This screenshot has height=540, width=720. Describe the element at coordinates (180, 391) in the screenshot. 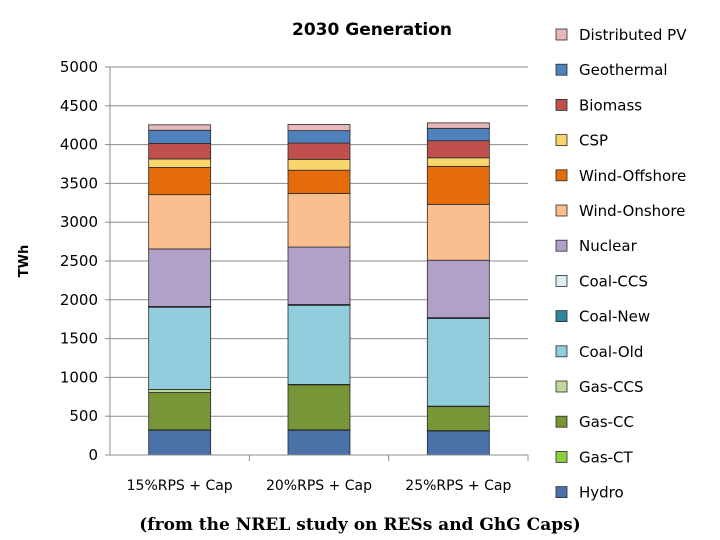

I see `bar-segment-gas-ccs` at that location.